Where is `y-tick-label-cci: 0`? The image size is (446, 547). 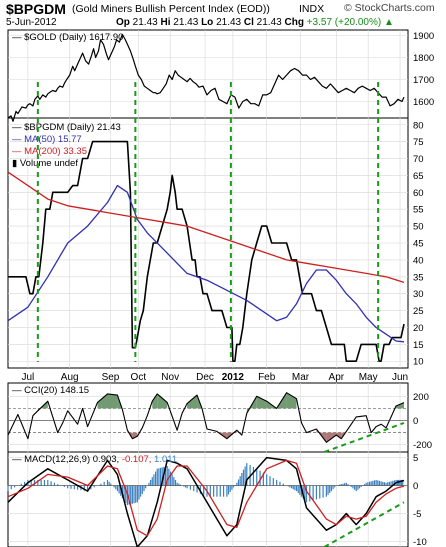 y-tick-label-cci: 0 is located at coordinates (415, 421).